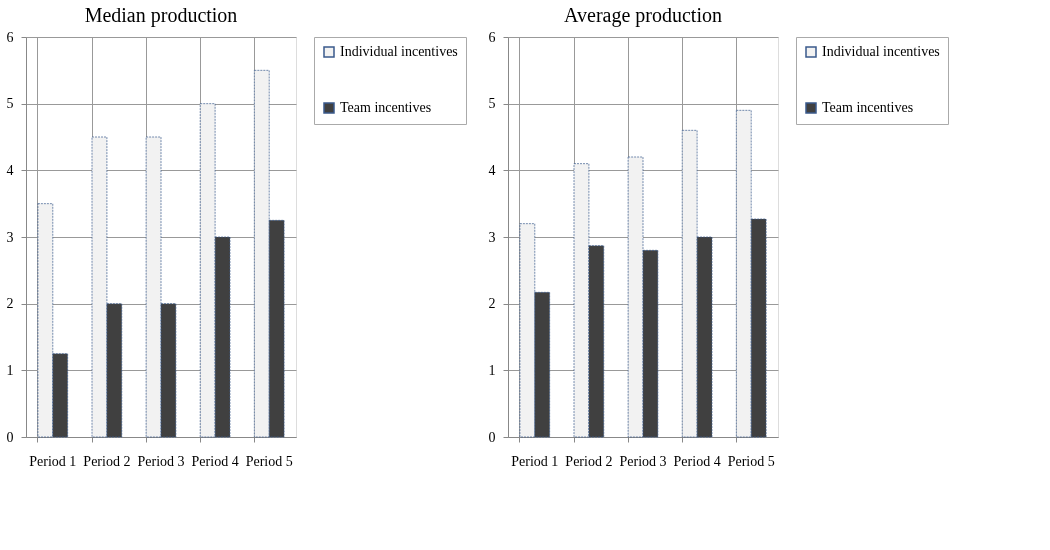 The image size is (1050, 550). Describe the element at coordinates (643, 15) in the screenshot. I see `chart-title: Average production` at that location.